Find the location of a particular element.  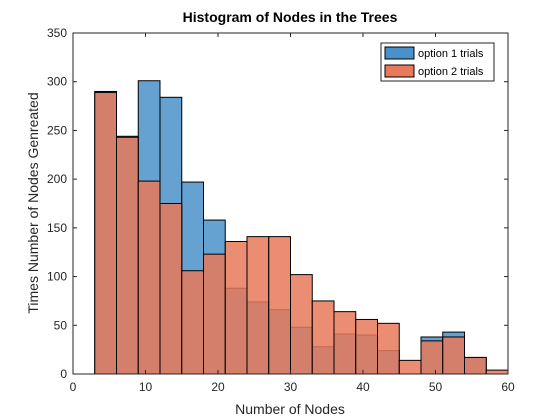

x-tick-label: 10 is located at coordinates (146, 387).